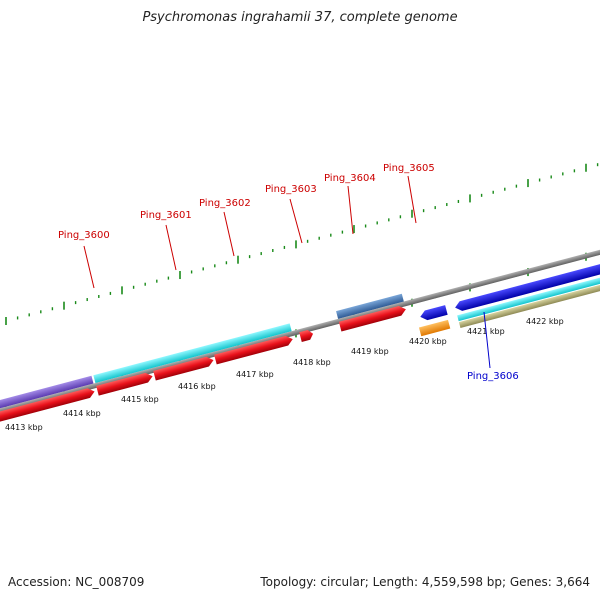 The image size is (600, 600). I want to click on gene-bar-khaki, so click(529, 299).